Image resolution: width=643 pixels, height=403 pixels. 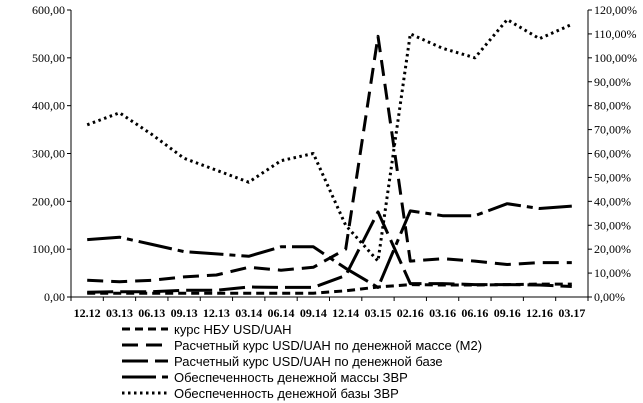 What do you see at coordinates (48, 154) in the screenshot?
I see `left-y-tick-label: 300,00` at bounding box center [48, 154].